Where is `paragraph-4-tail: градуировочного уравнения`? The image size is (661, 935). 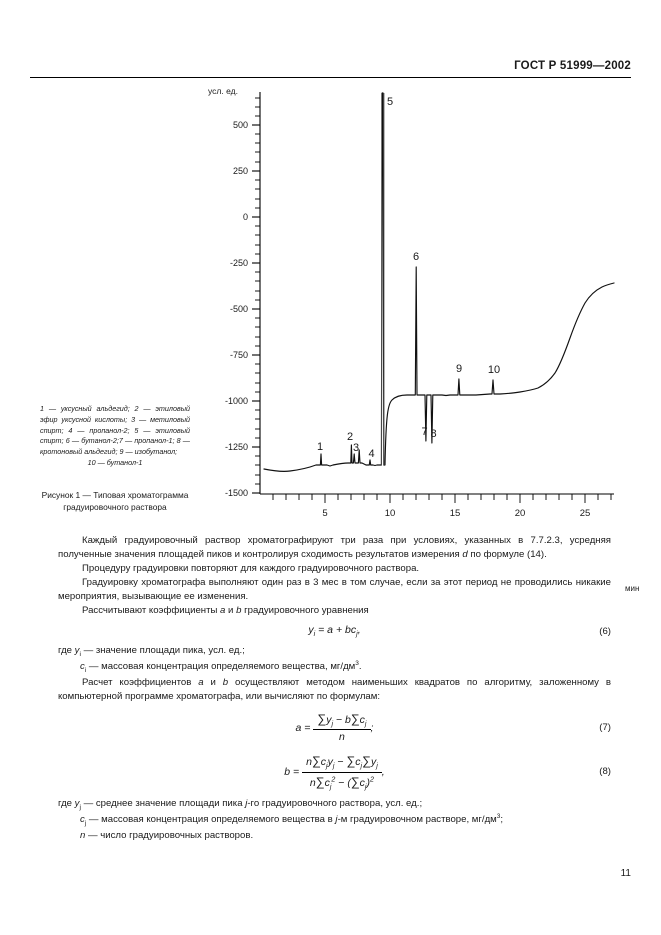
paragraph-4-tail: градуировочного уравнения is located at coordinates (305, 610).